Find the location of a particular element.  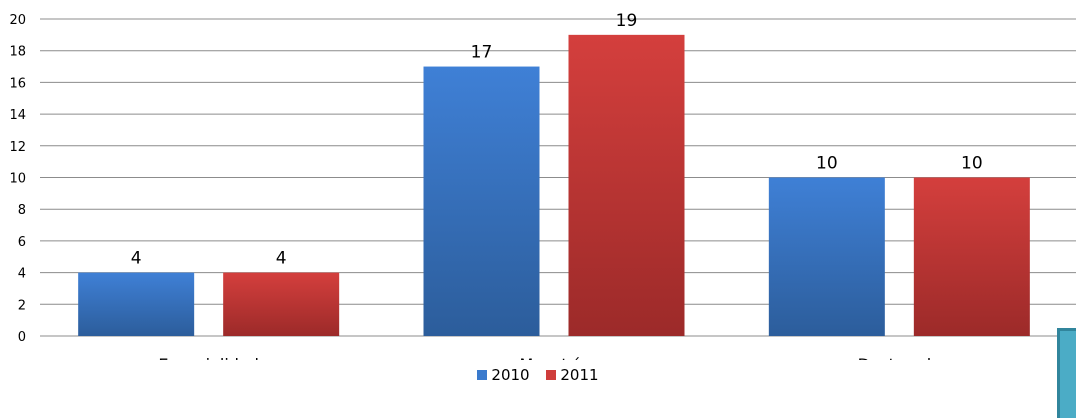

bar-2010-doctorado is located at coordinates (826, 256).